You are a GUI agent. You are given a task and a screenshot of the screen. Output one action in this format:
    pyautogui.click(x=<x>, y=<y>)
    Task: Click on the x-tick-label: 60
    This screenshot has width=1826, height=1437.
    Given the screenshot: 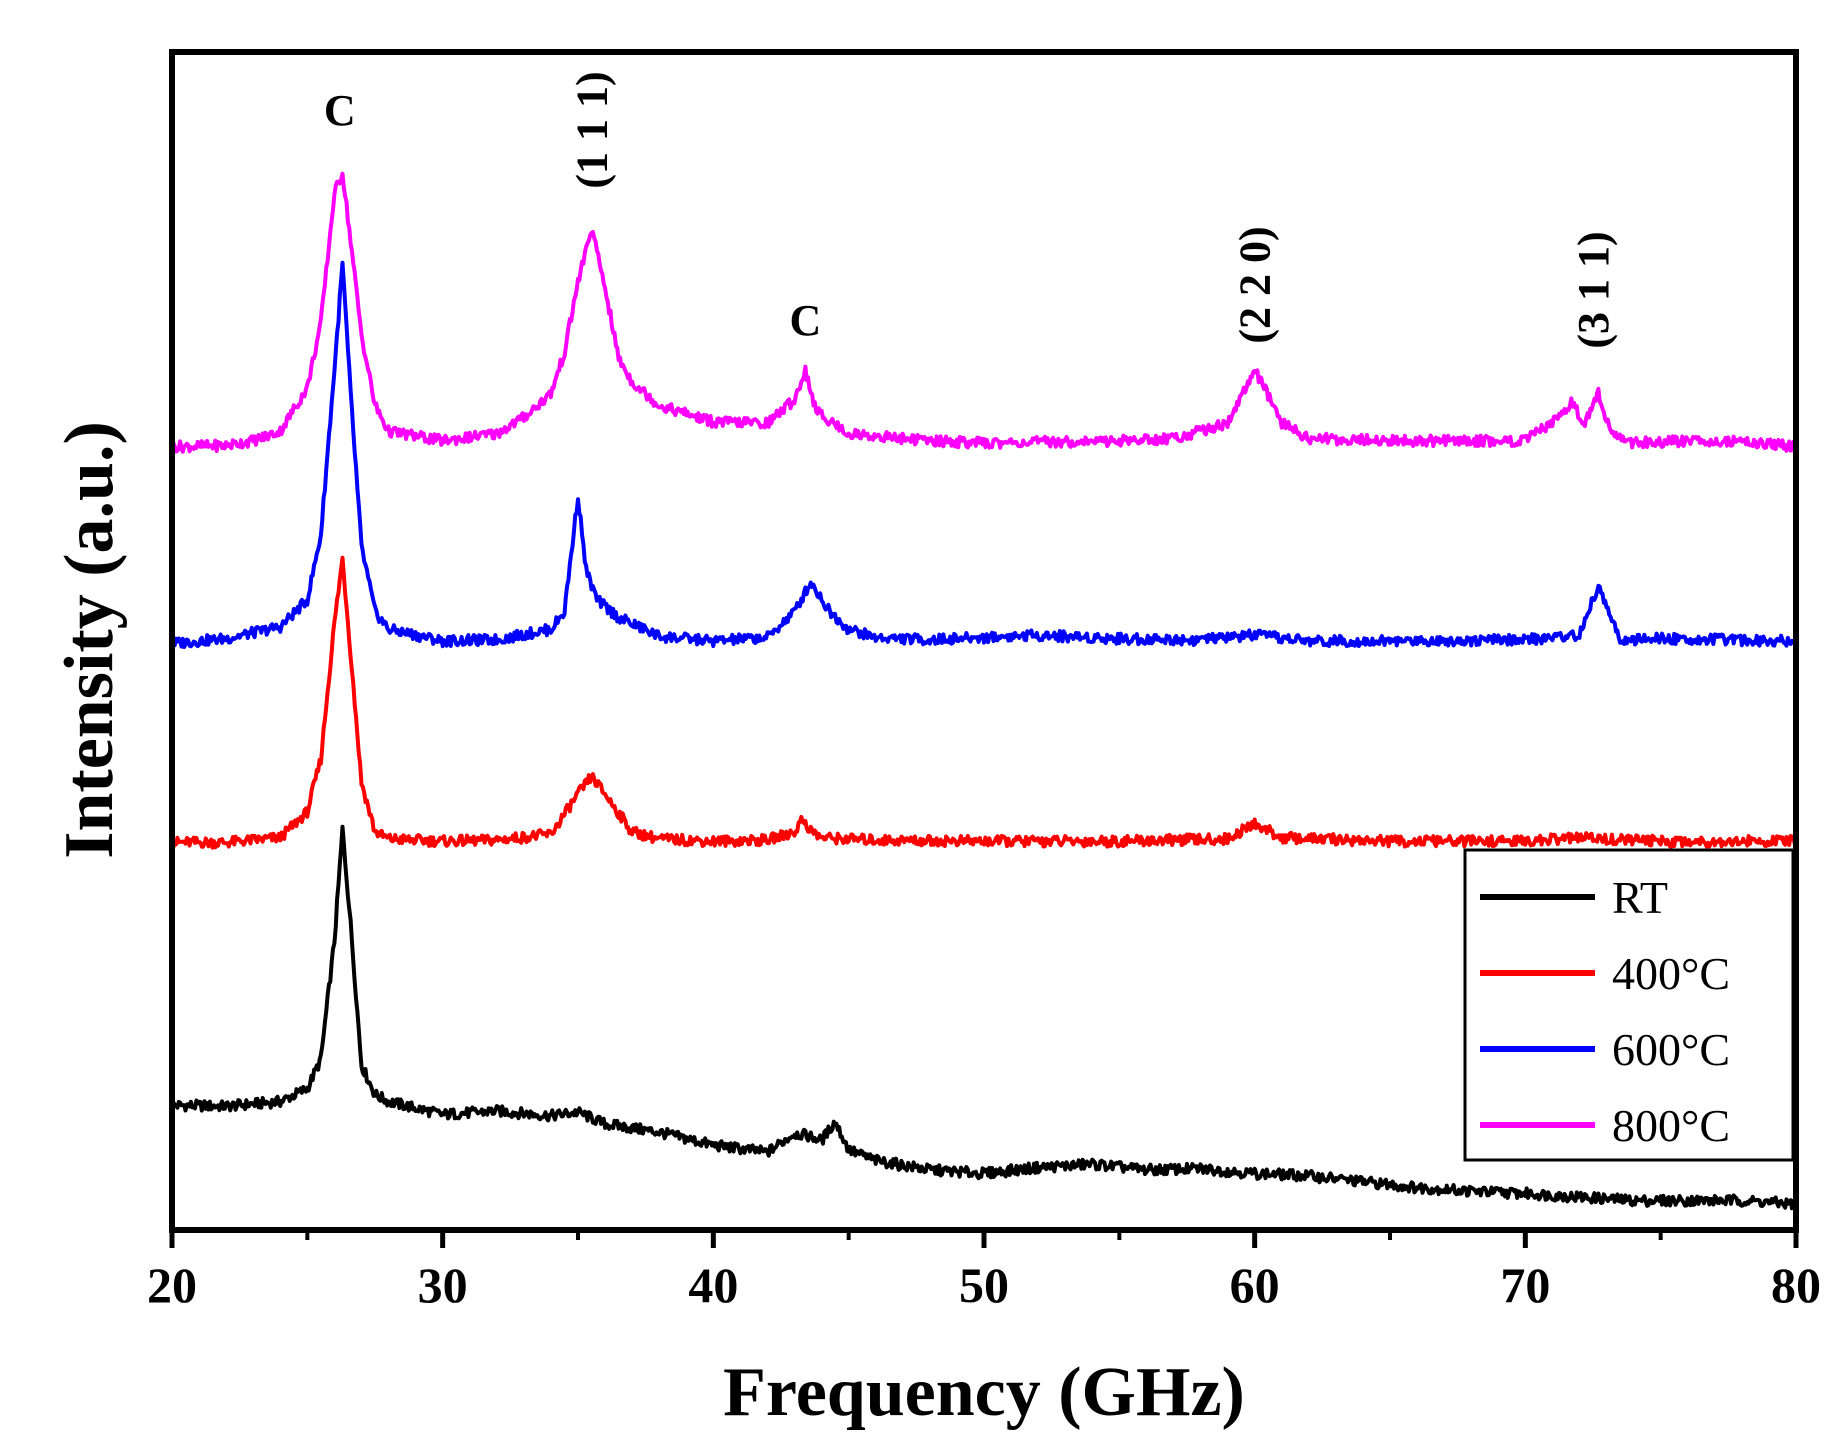 What is the action you would take?
    pyautogui.click(x=1255, y=1285)
    